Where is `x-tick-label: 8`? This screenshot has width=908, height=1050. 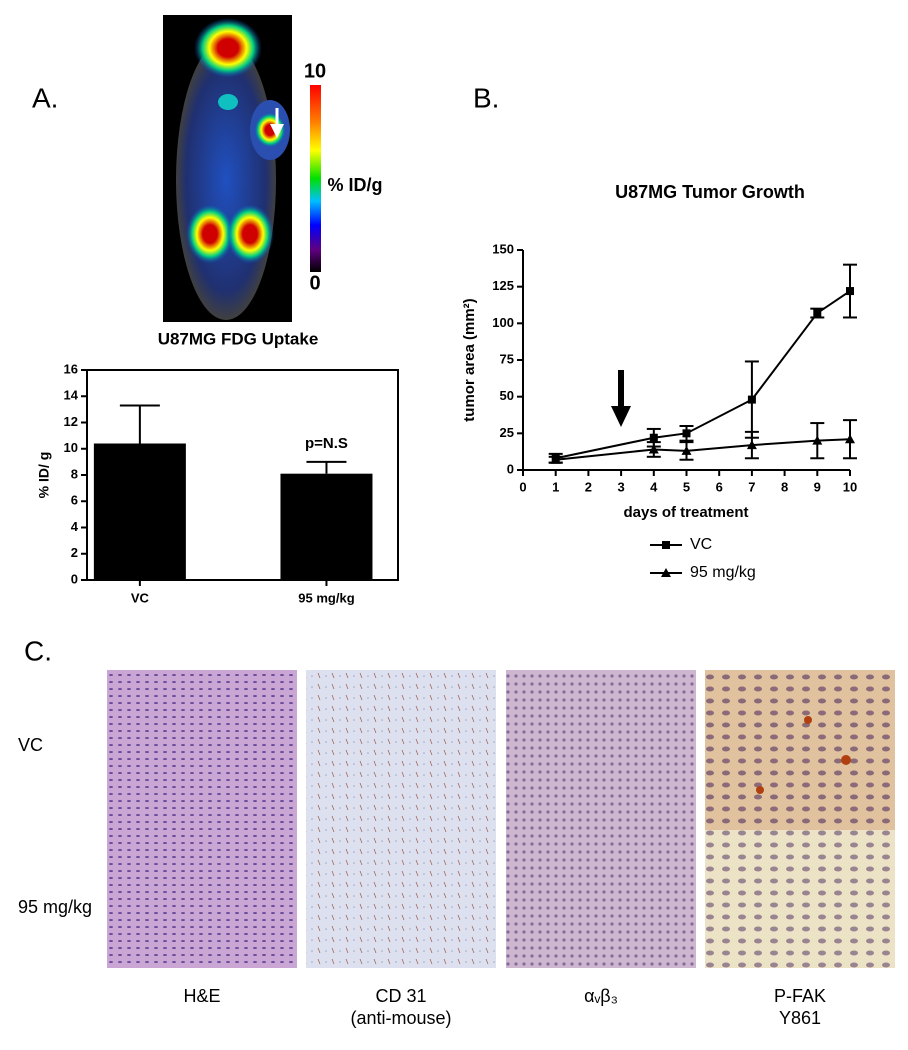 x-tick-label: 8 is located at coordinates (784, 486).